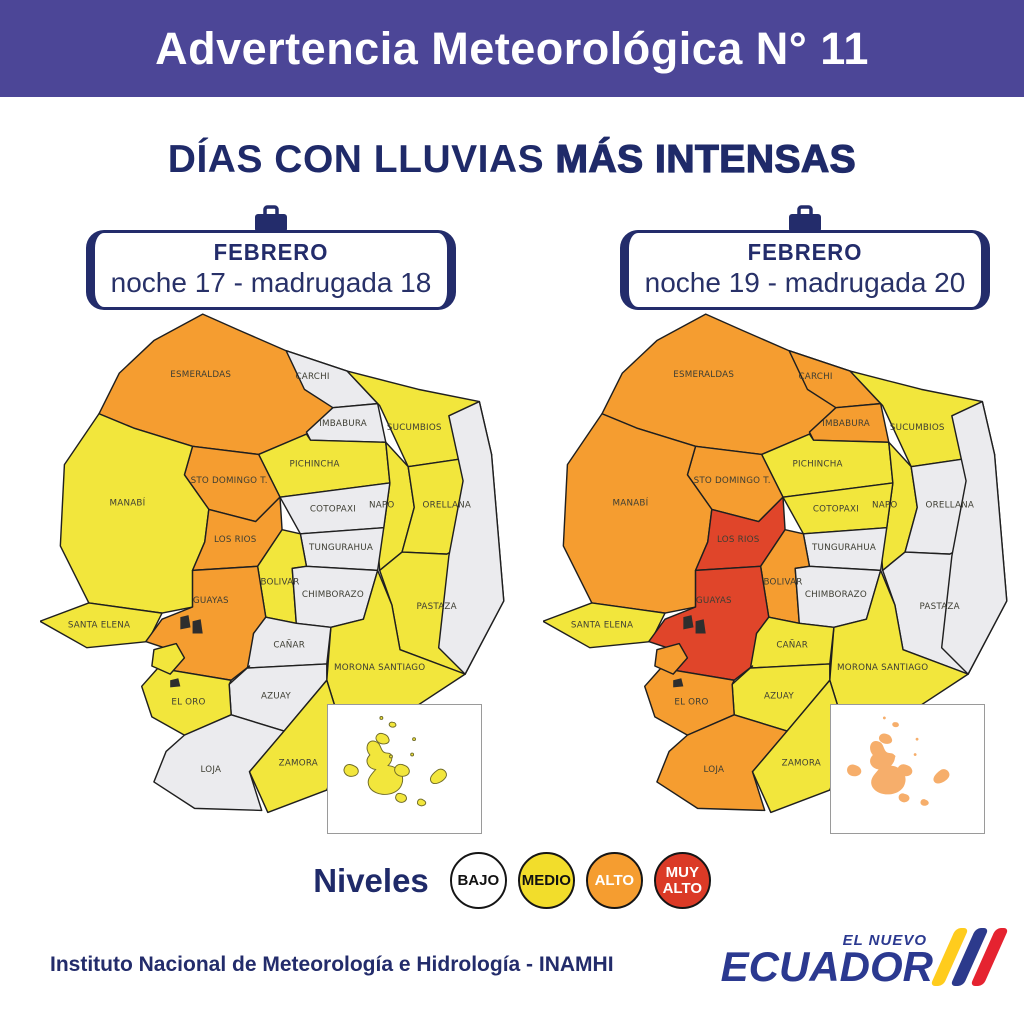 The image size is (1024, 1024). What do you see at coordinates (714, 770) in the screenshot?
I see `province-label-loja: LOJA` at bounding box center [714, 770].